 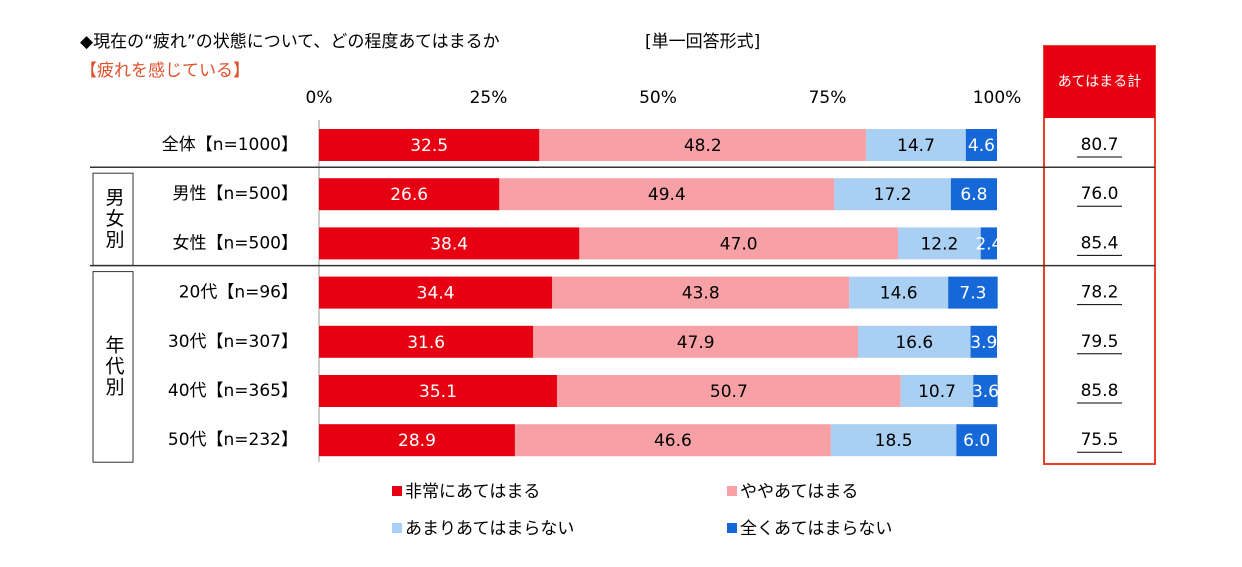 I want to click on data-label: 14.7, so click(x=916, y=146).